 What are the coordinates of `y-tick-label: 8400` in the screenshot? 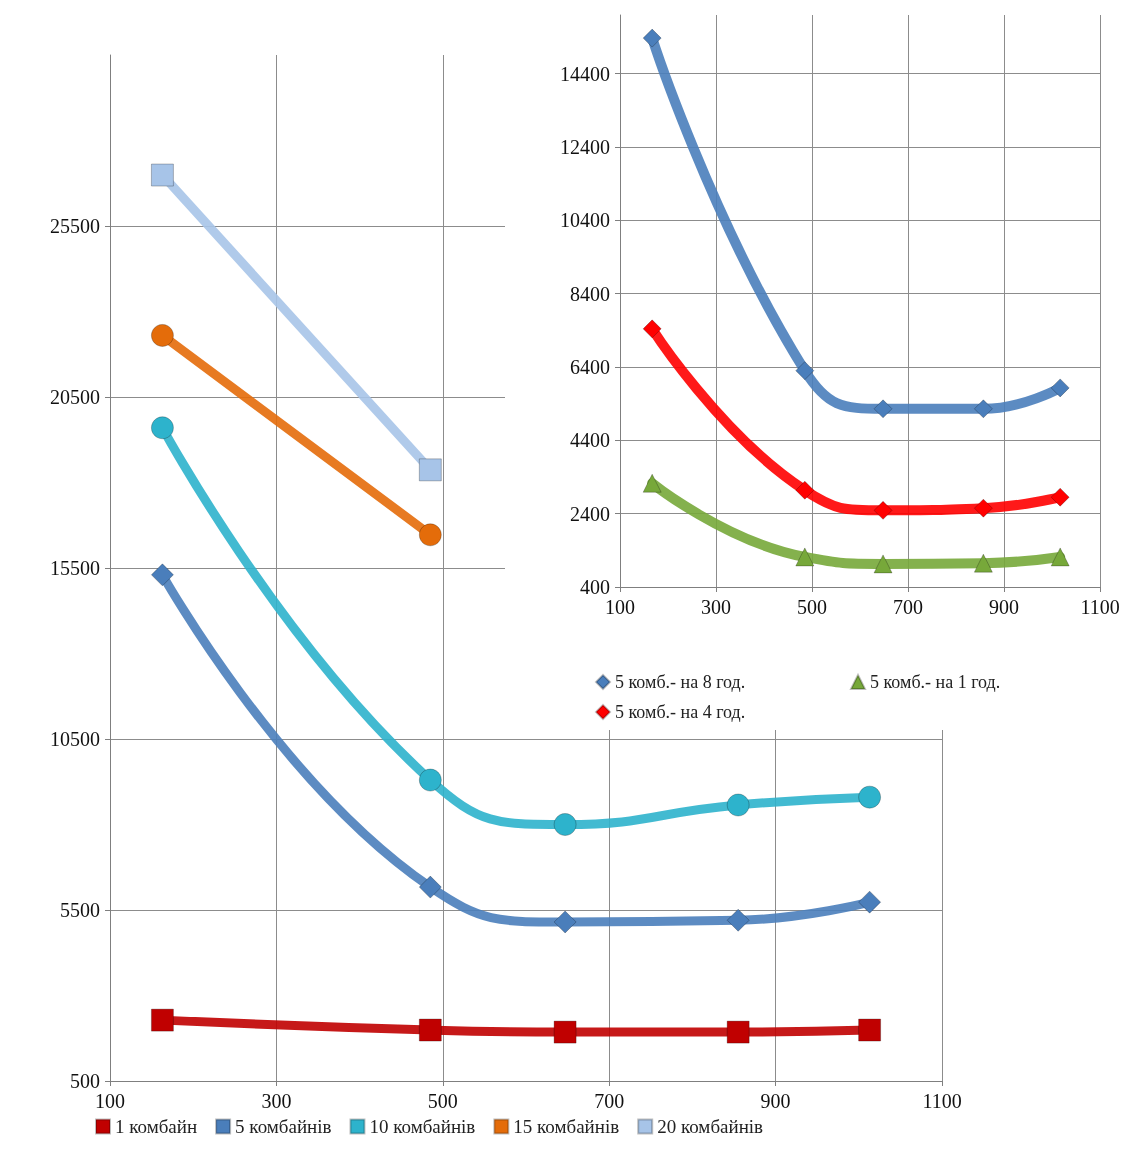 It's located at (590, 293).